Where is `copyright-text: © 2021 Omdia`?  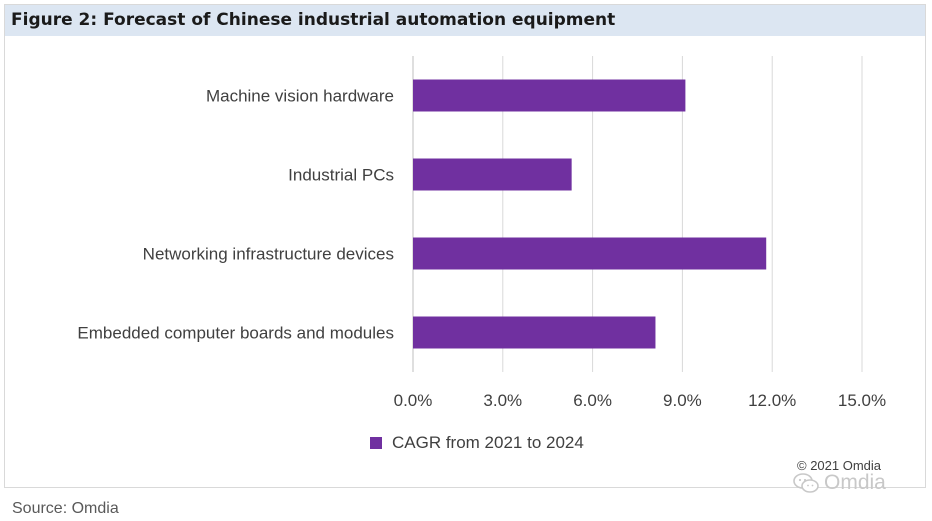 copyright-text: © 2021 Omdia is located at coordinates (839, 465).